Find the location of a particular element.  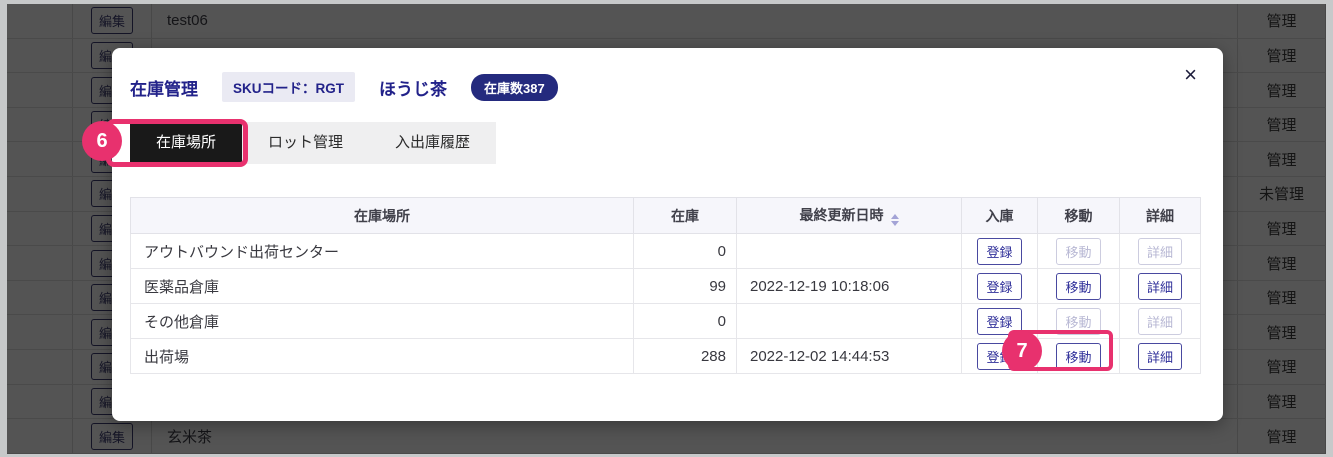

tab-inout-history: 入出庫履歴 is located at coordinates (433, 142).